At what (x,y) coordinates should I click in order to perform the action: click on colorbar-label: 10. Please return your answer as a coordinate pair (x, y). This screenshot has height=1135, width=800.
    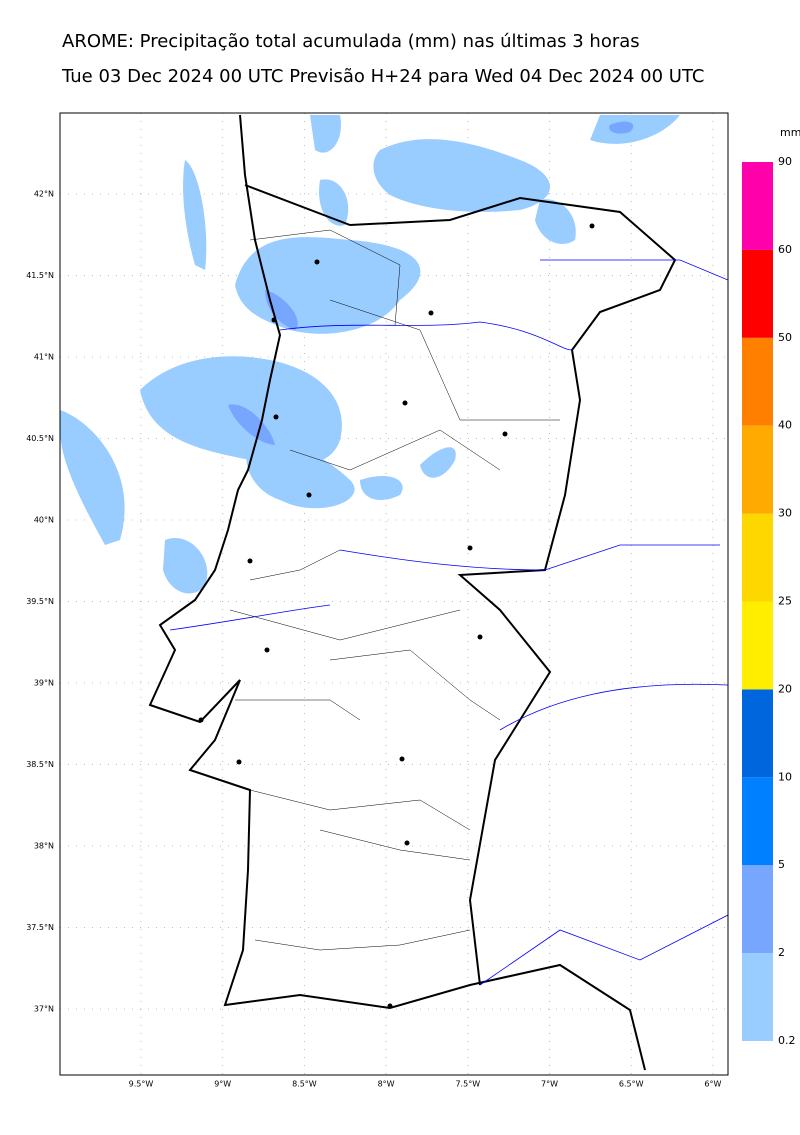
    Looking at the image, I should click on (785, 776).